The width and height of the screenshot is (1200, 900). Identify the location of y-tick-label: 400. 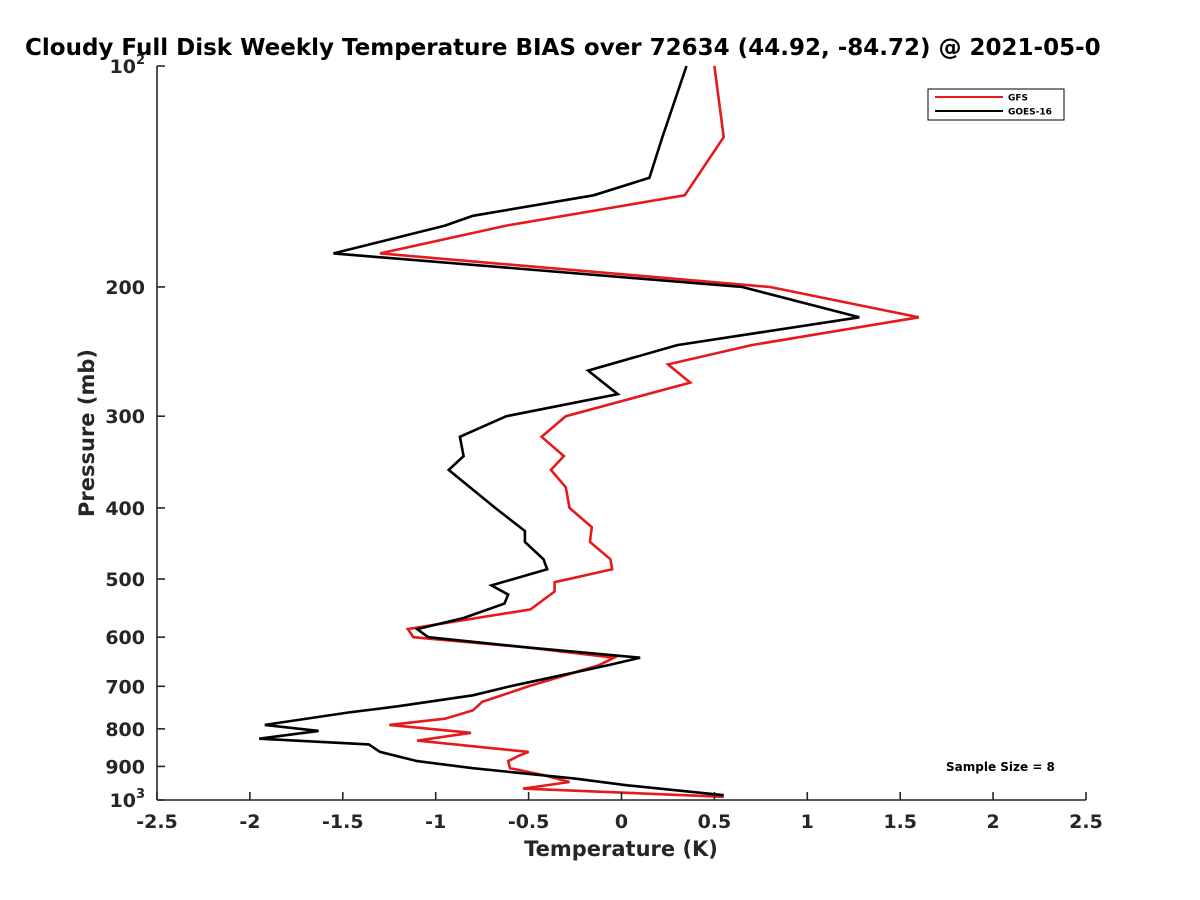
(125, 509).